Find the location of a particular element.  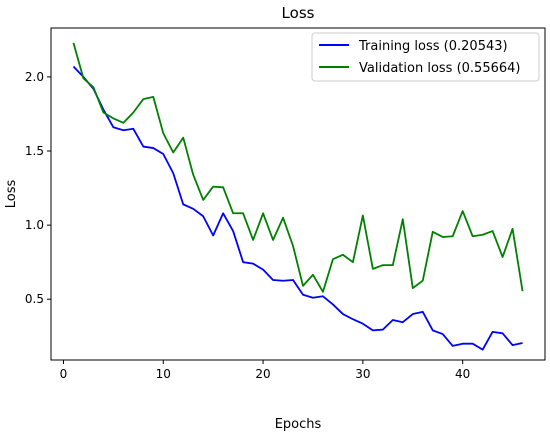

x-tick-label: 10 is located at coordinates (163, 374).